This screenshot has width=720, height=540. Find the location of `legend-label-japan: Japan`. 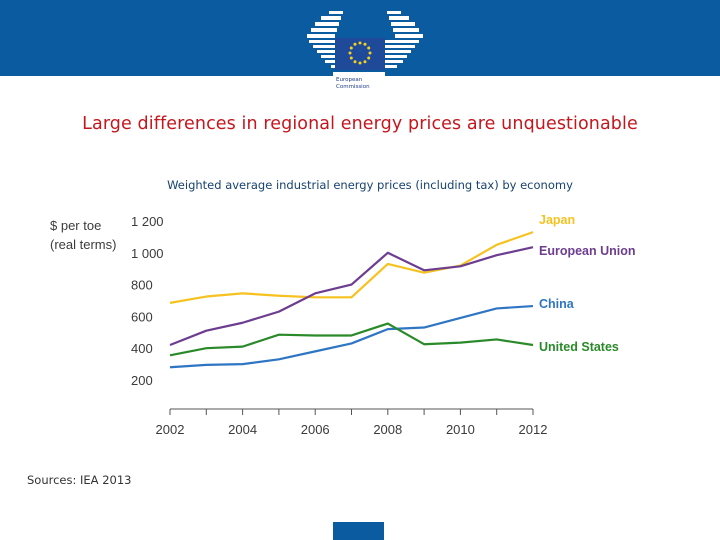

legend-label-japan: Japan is located at coordinates (557, 220).